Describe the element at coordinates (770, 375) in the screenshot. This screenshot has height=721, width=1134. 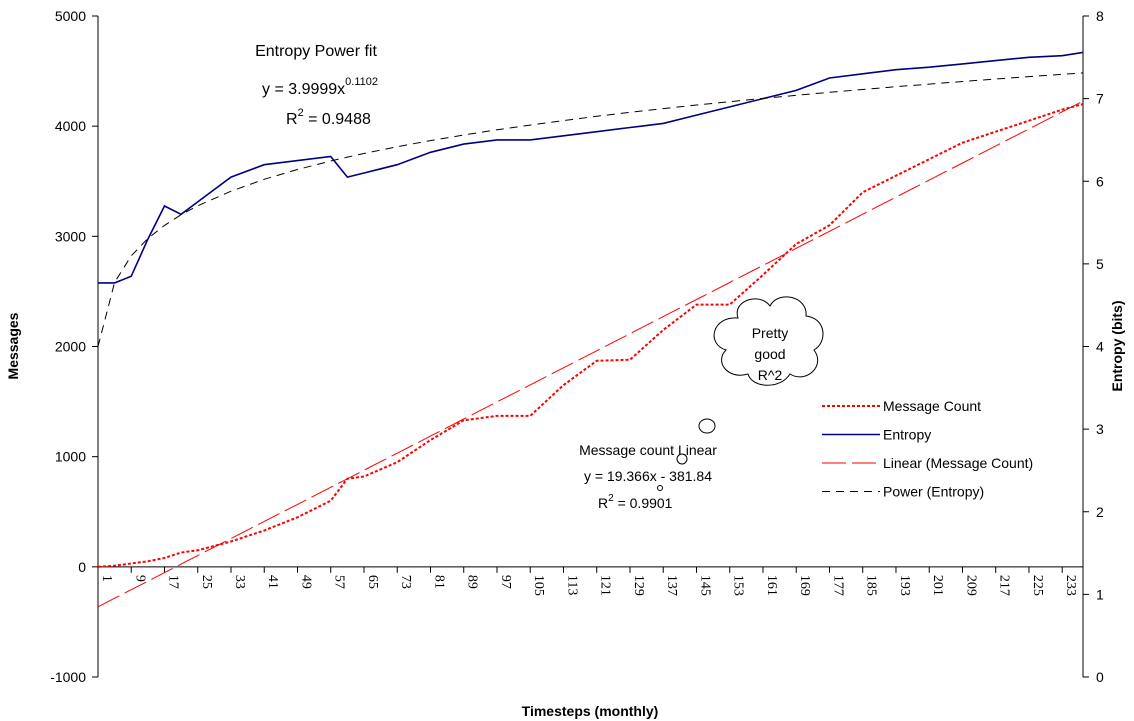
I see `callout-text: R^2` at that location.